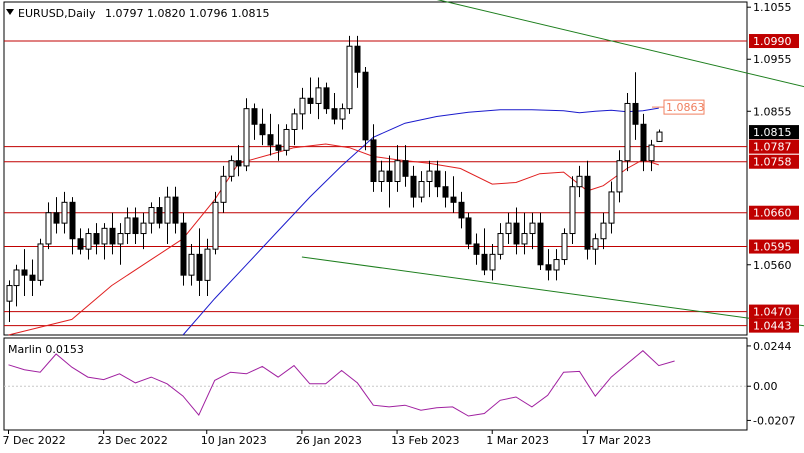 The height and width of the screenshot is (453, 804). I want to click on level-price-label: 1.0660, so click(772, 213).